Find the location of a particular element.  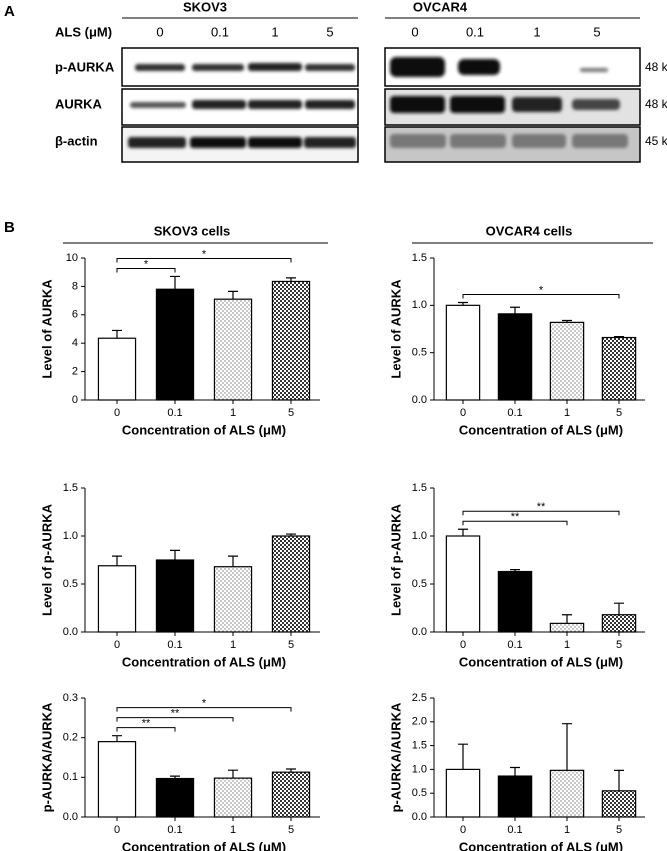

dose: 1 is located at coordinates (274, 31).